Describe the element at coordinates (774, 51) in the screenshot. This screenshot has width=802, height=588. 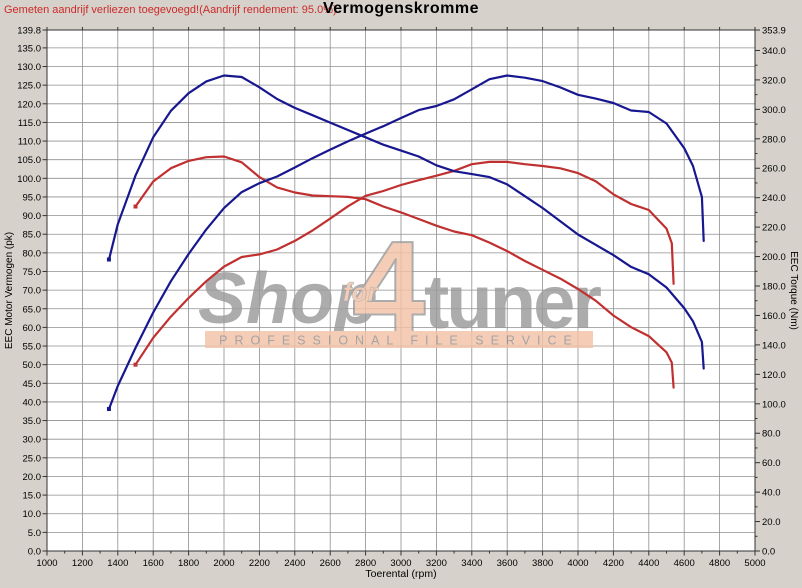
I see `svg-text: 340.0` at that location.